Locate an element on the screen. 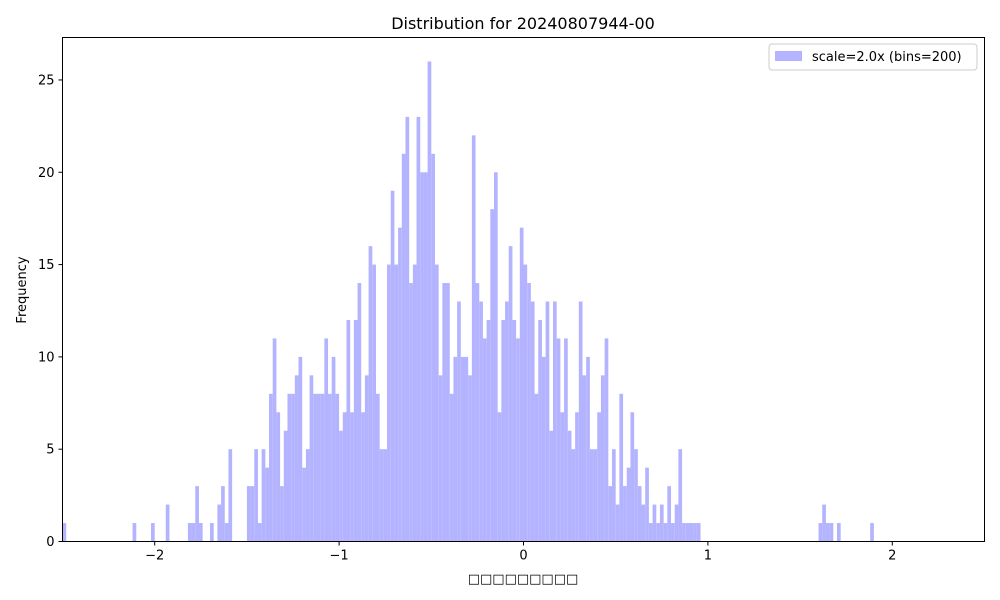  x-axis-label: □□□□□□□□□ is located at coordinates (523, 579).